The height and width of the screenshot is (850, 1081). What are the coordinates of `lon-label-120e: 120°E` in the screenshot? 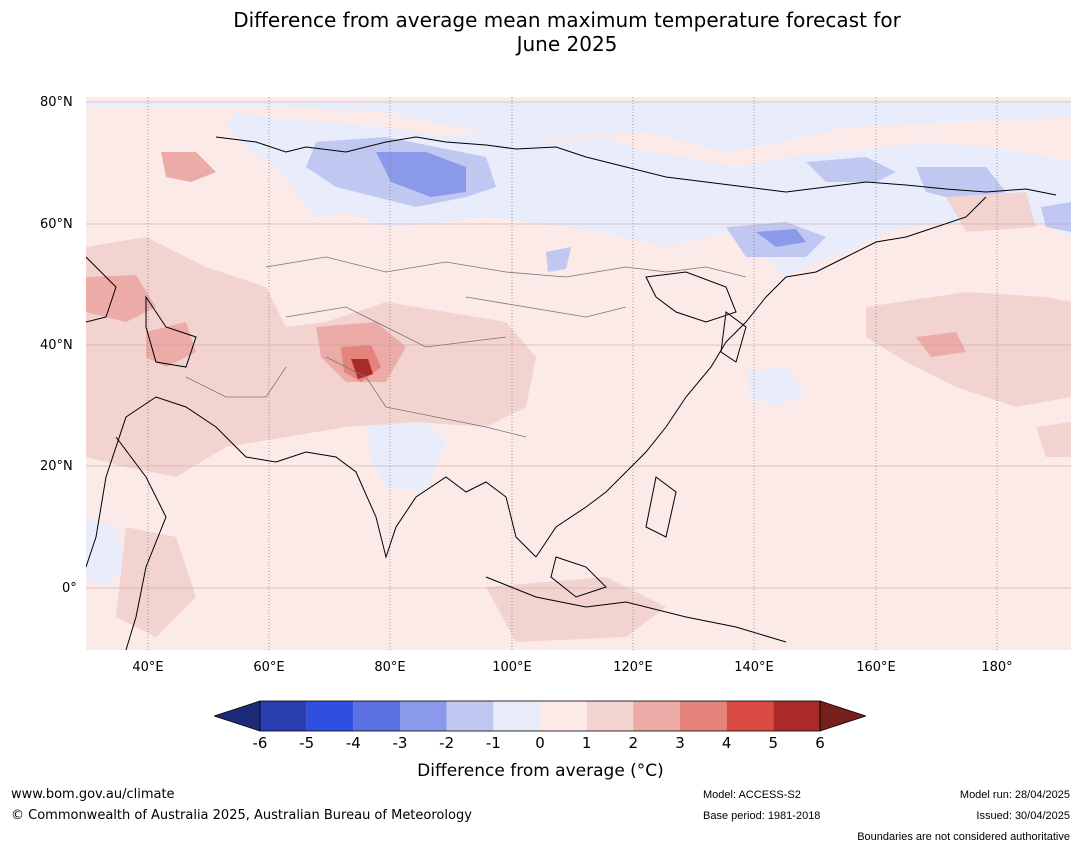 It's located at (633, 667).